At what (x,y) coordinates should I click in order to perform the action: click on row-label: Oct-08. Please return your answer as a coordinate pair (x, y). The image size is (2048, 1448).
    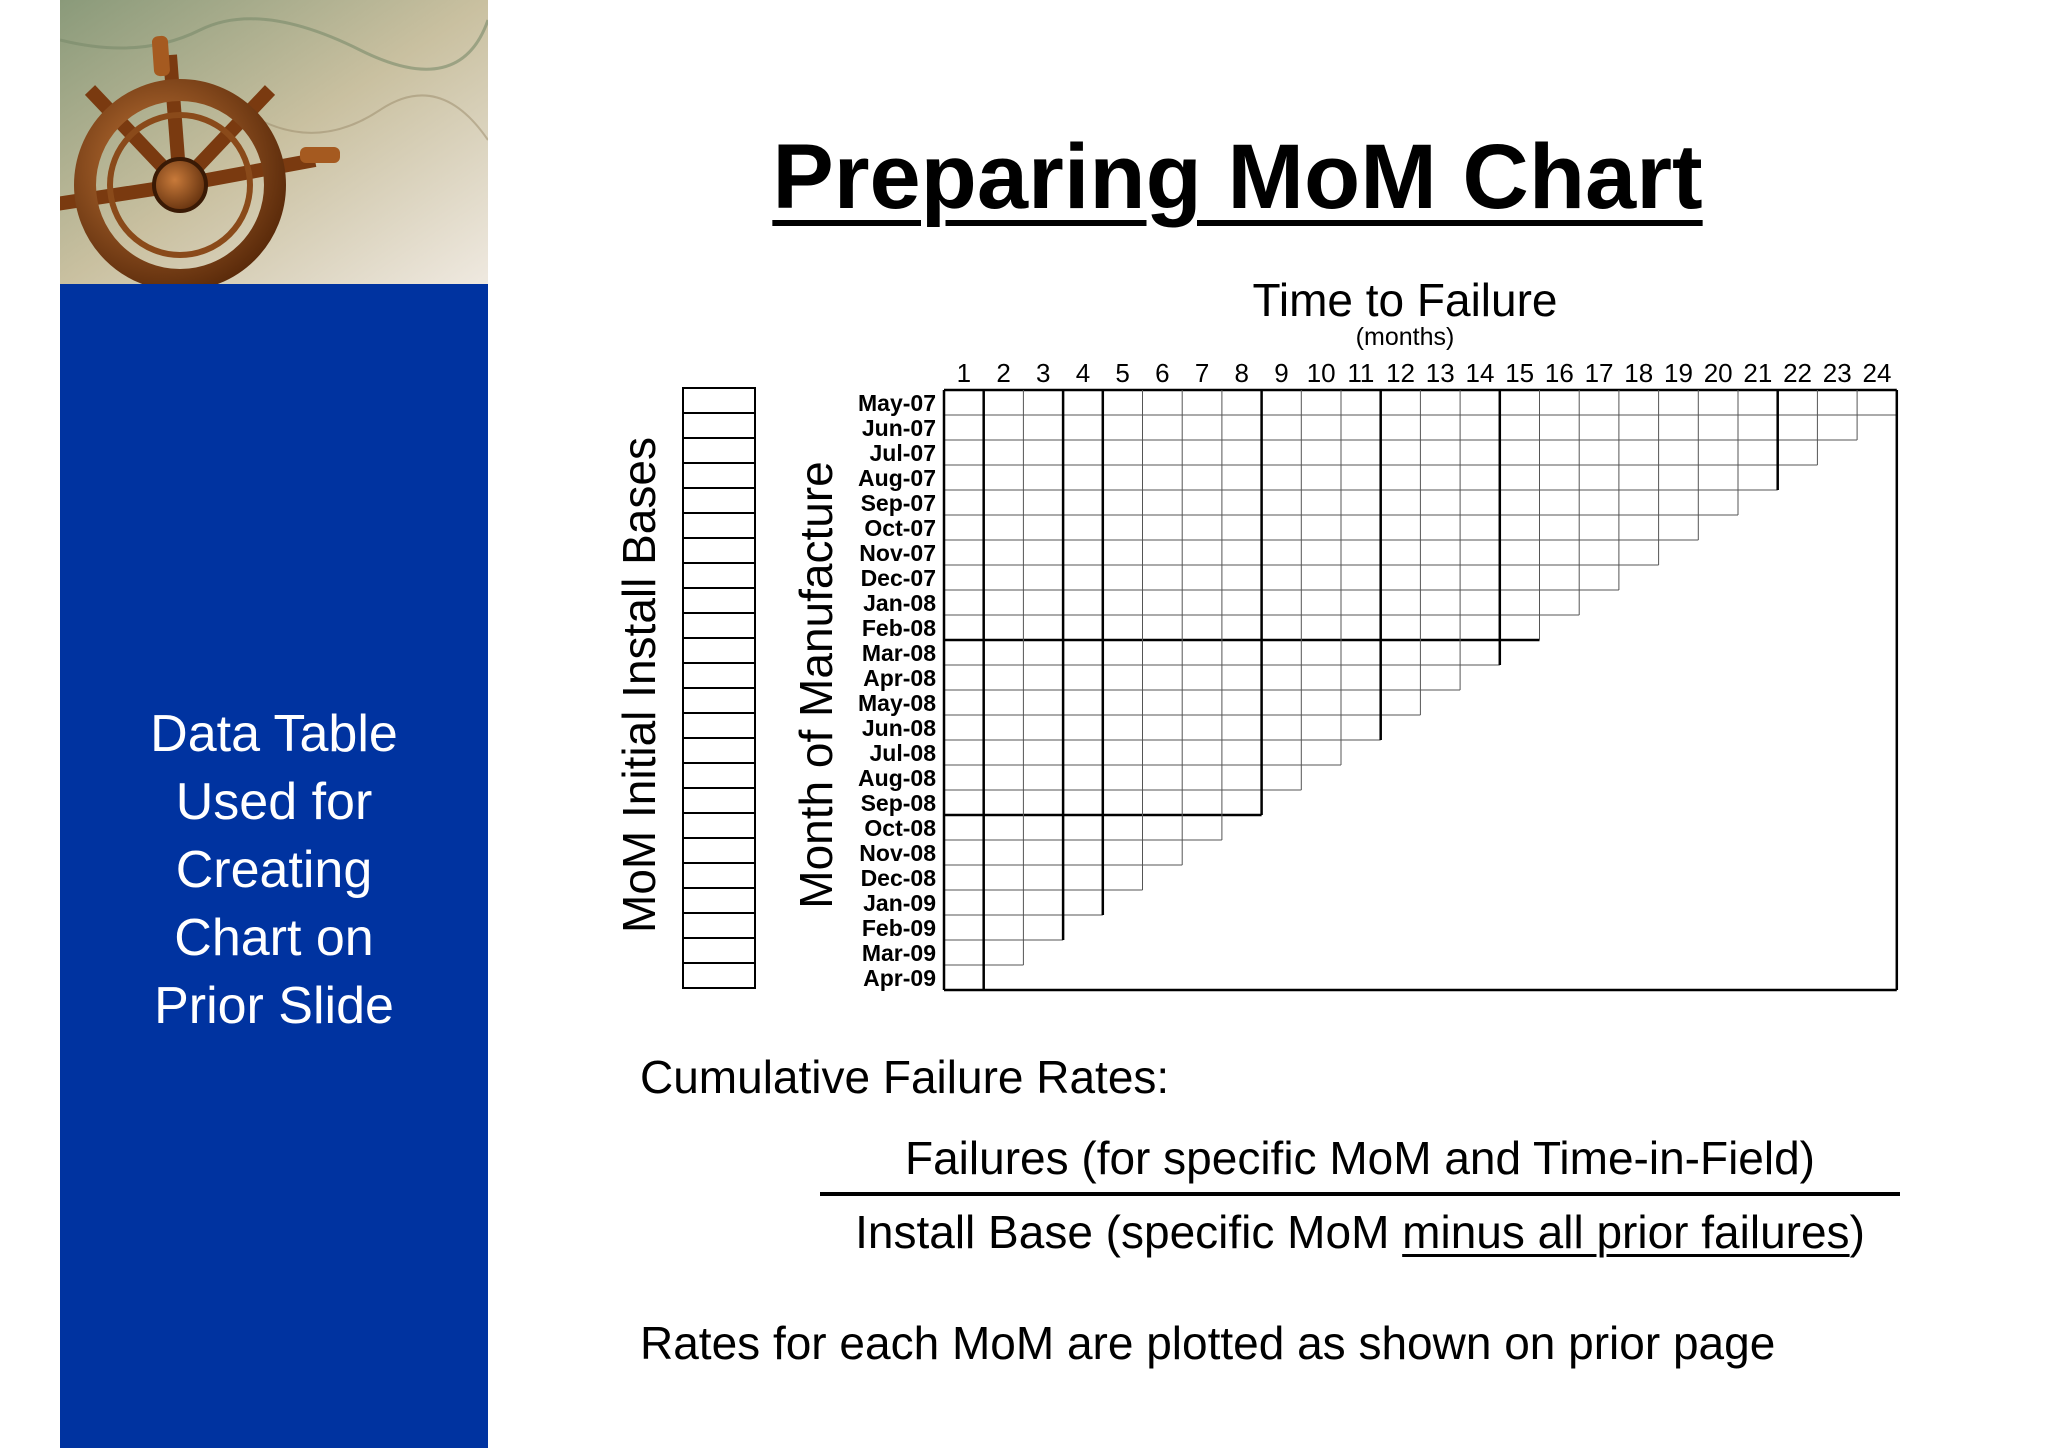
    Looking at the image, I should click on (900, 828).